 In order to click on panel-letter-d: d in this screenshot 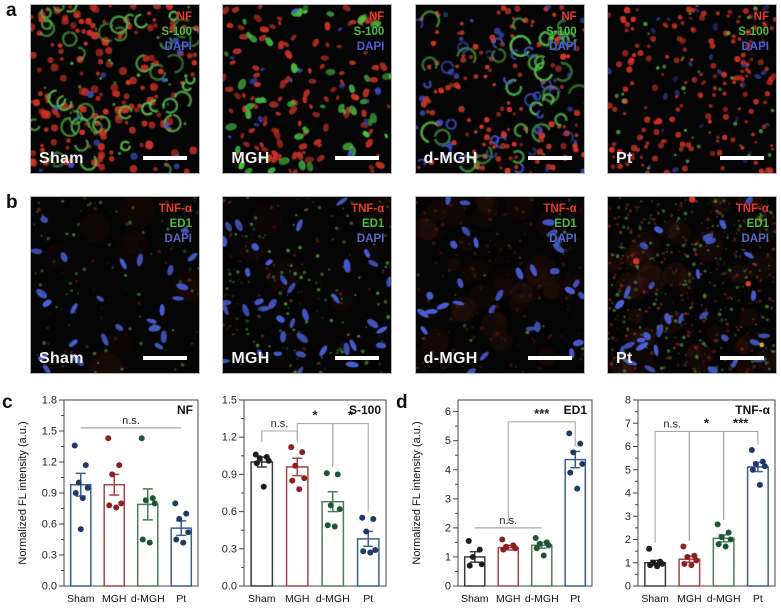, I will do `click(402, 402)`.